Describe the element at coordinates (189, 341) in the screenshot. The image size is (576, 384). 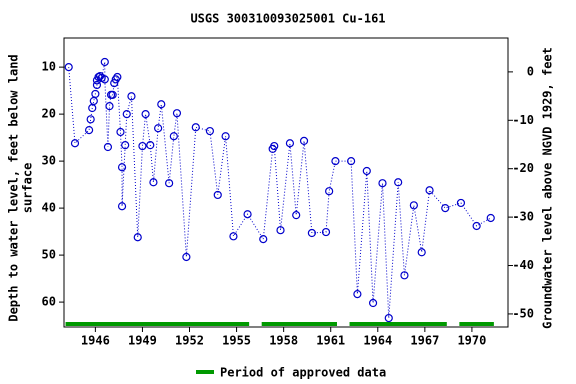
I see `x-tick-label: 1952` at that location.